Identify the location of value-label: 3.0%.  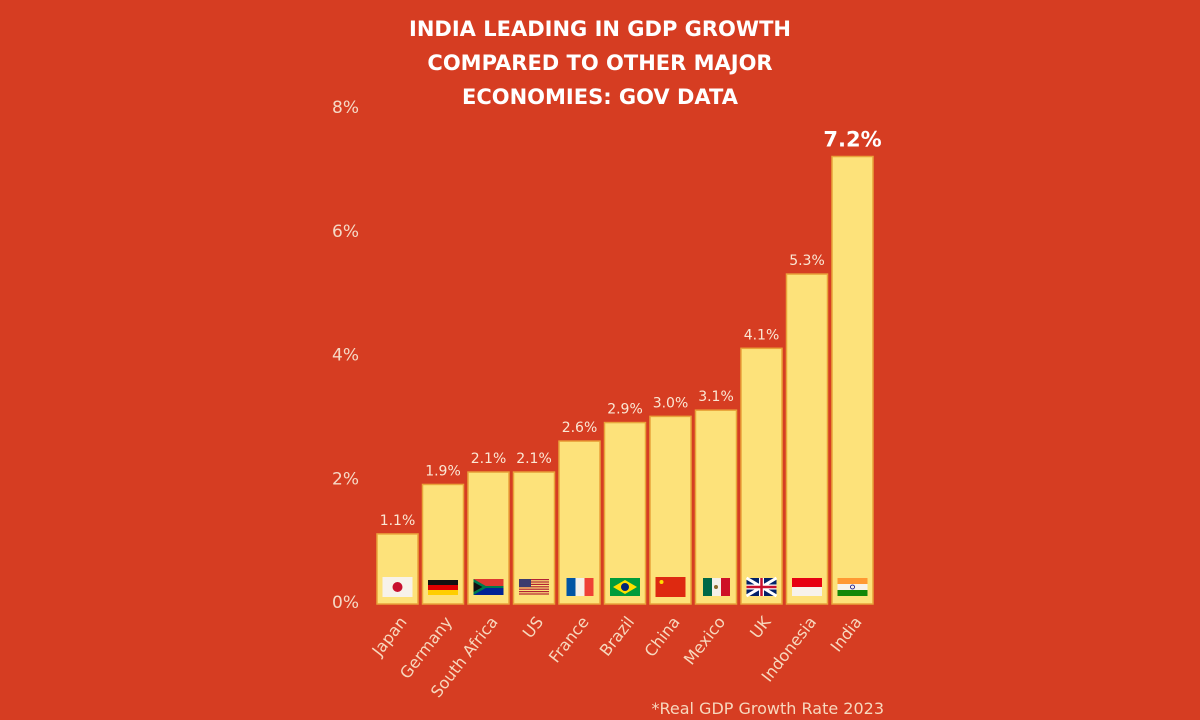
(671, 403).